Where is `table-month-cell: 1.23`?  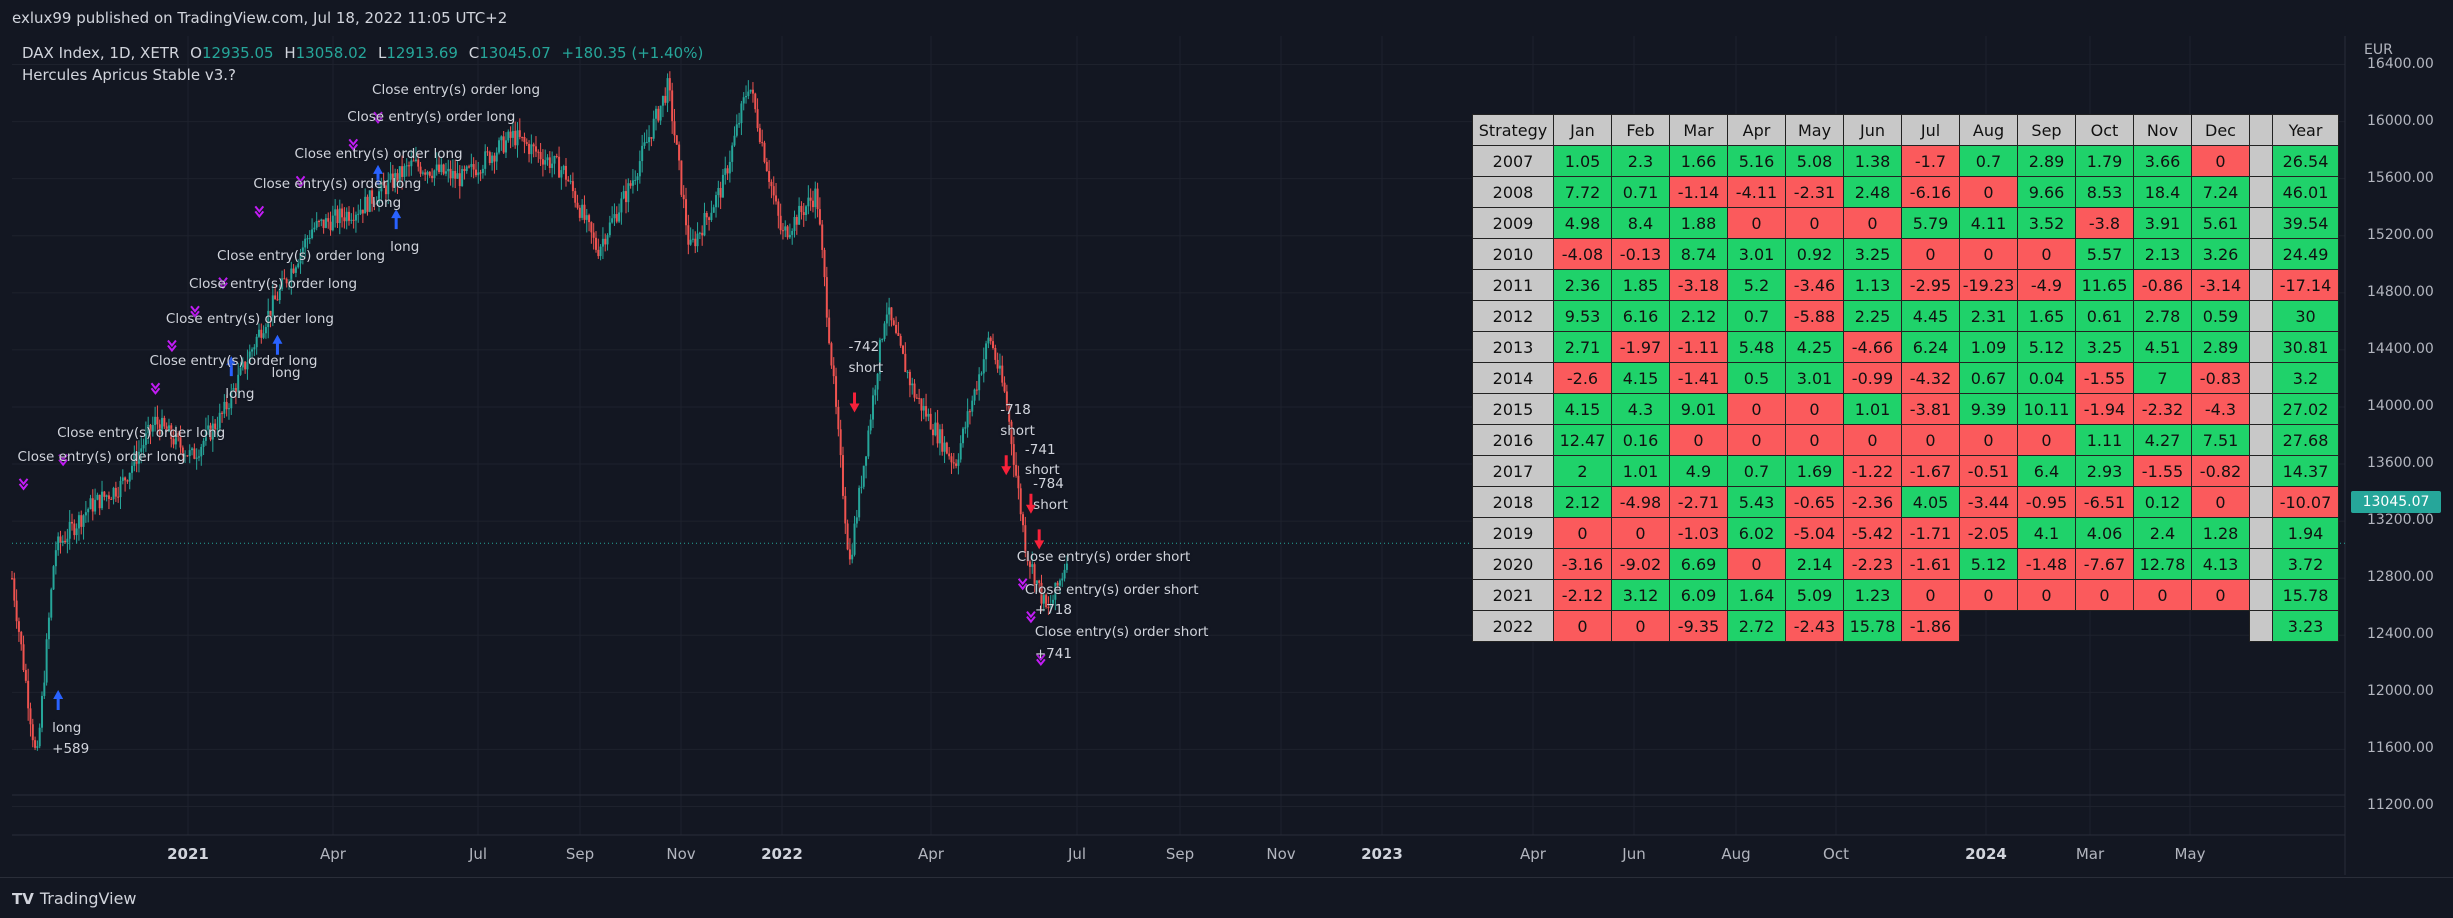 table-month-cell: 1.23 is located at coordinates (1872, 595).